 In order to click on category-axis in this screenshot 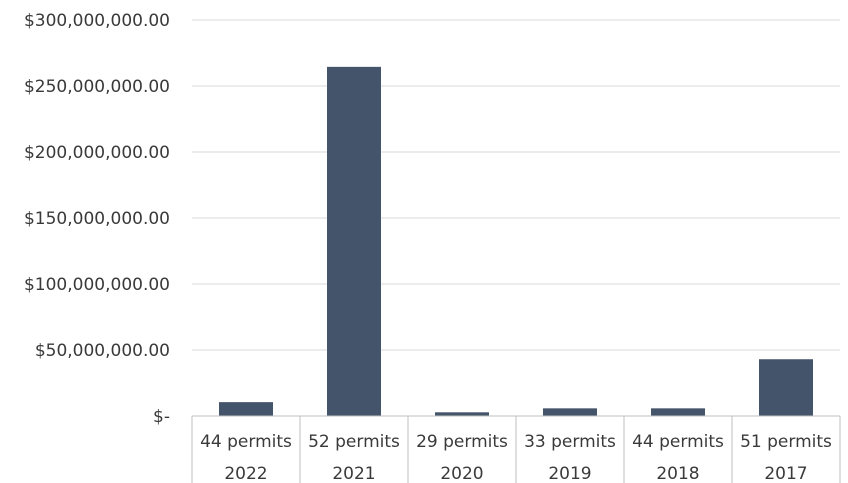, I will do `click(516, 449)`.